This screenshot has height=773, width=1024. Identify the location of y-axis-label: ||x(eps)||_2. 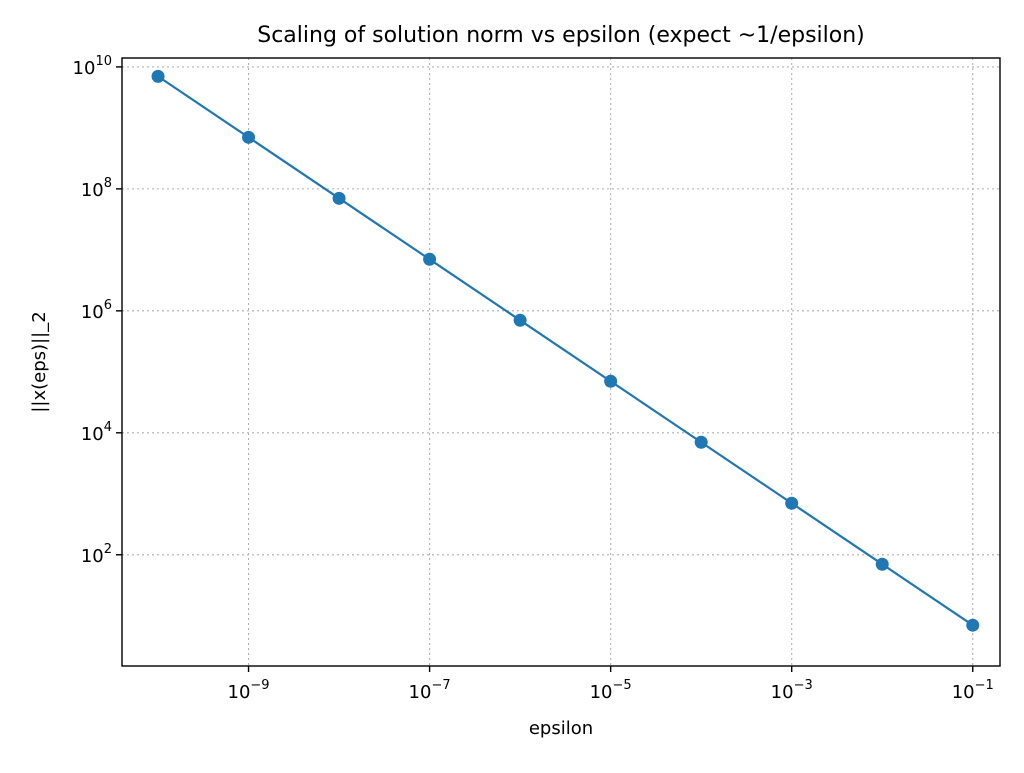
(39, 361).